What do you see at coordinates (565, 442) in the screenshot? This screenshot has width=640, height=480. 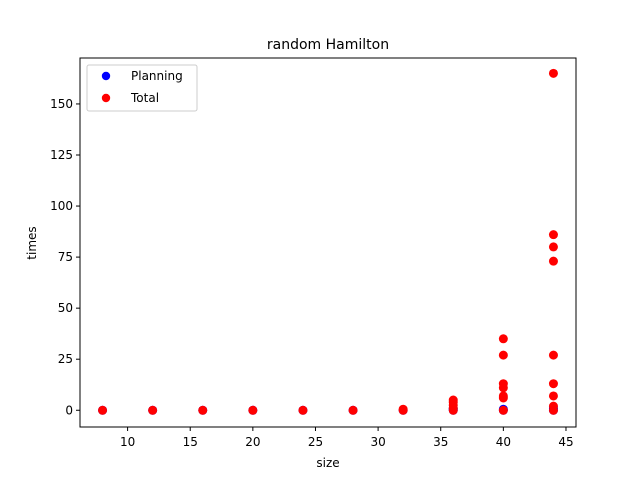 I see `x-tick-label: 45` at bounding box center [565, 442].